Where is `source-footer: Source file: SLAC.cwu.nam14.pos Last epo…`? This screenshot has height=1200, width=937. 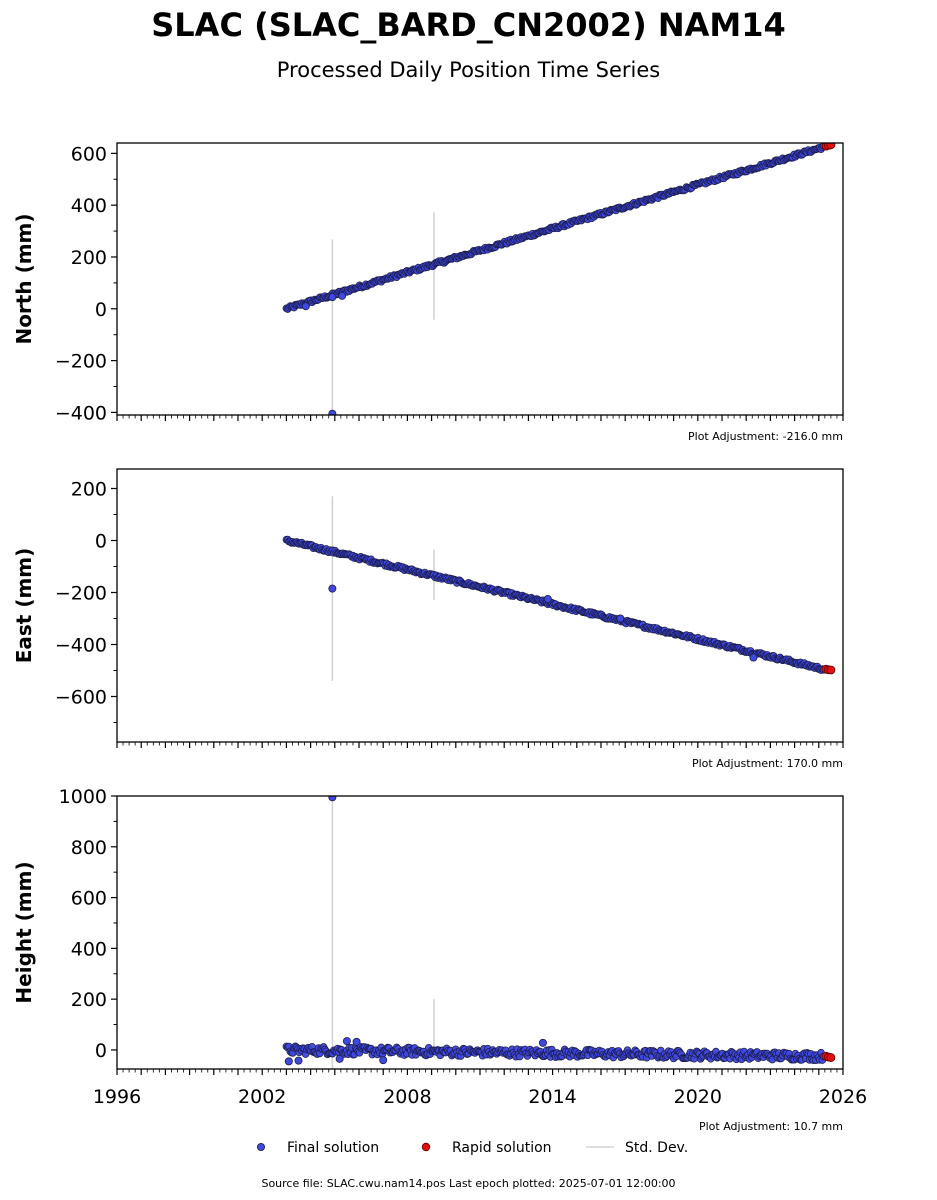 source-footer: Source file: SLAC.cwu.nam14.pos Last epo… is located at coordinates (468, 1183).